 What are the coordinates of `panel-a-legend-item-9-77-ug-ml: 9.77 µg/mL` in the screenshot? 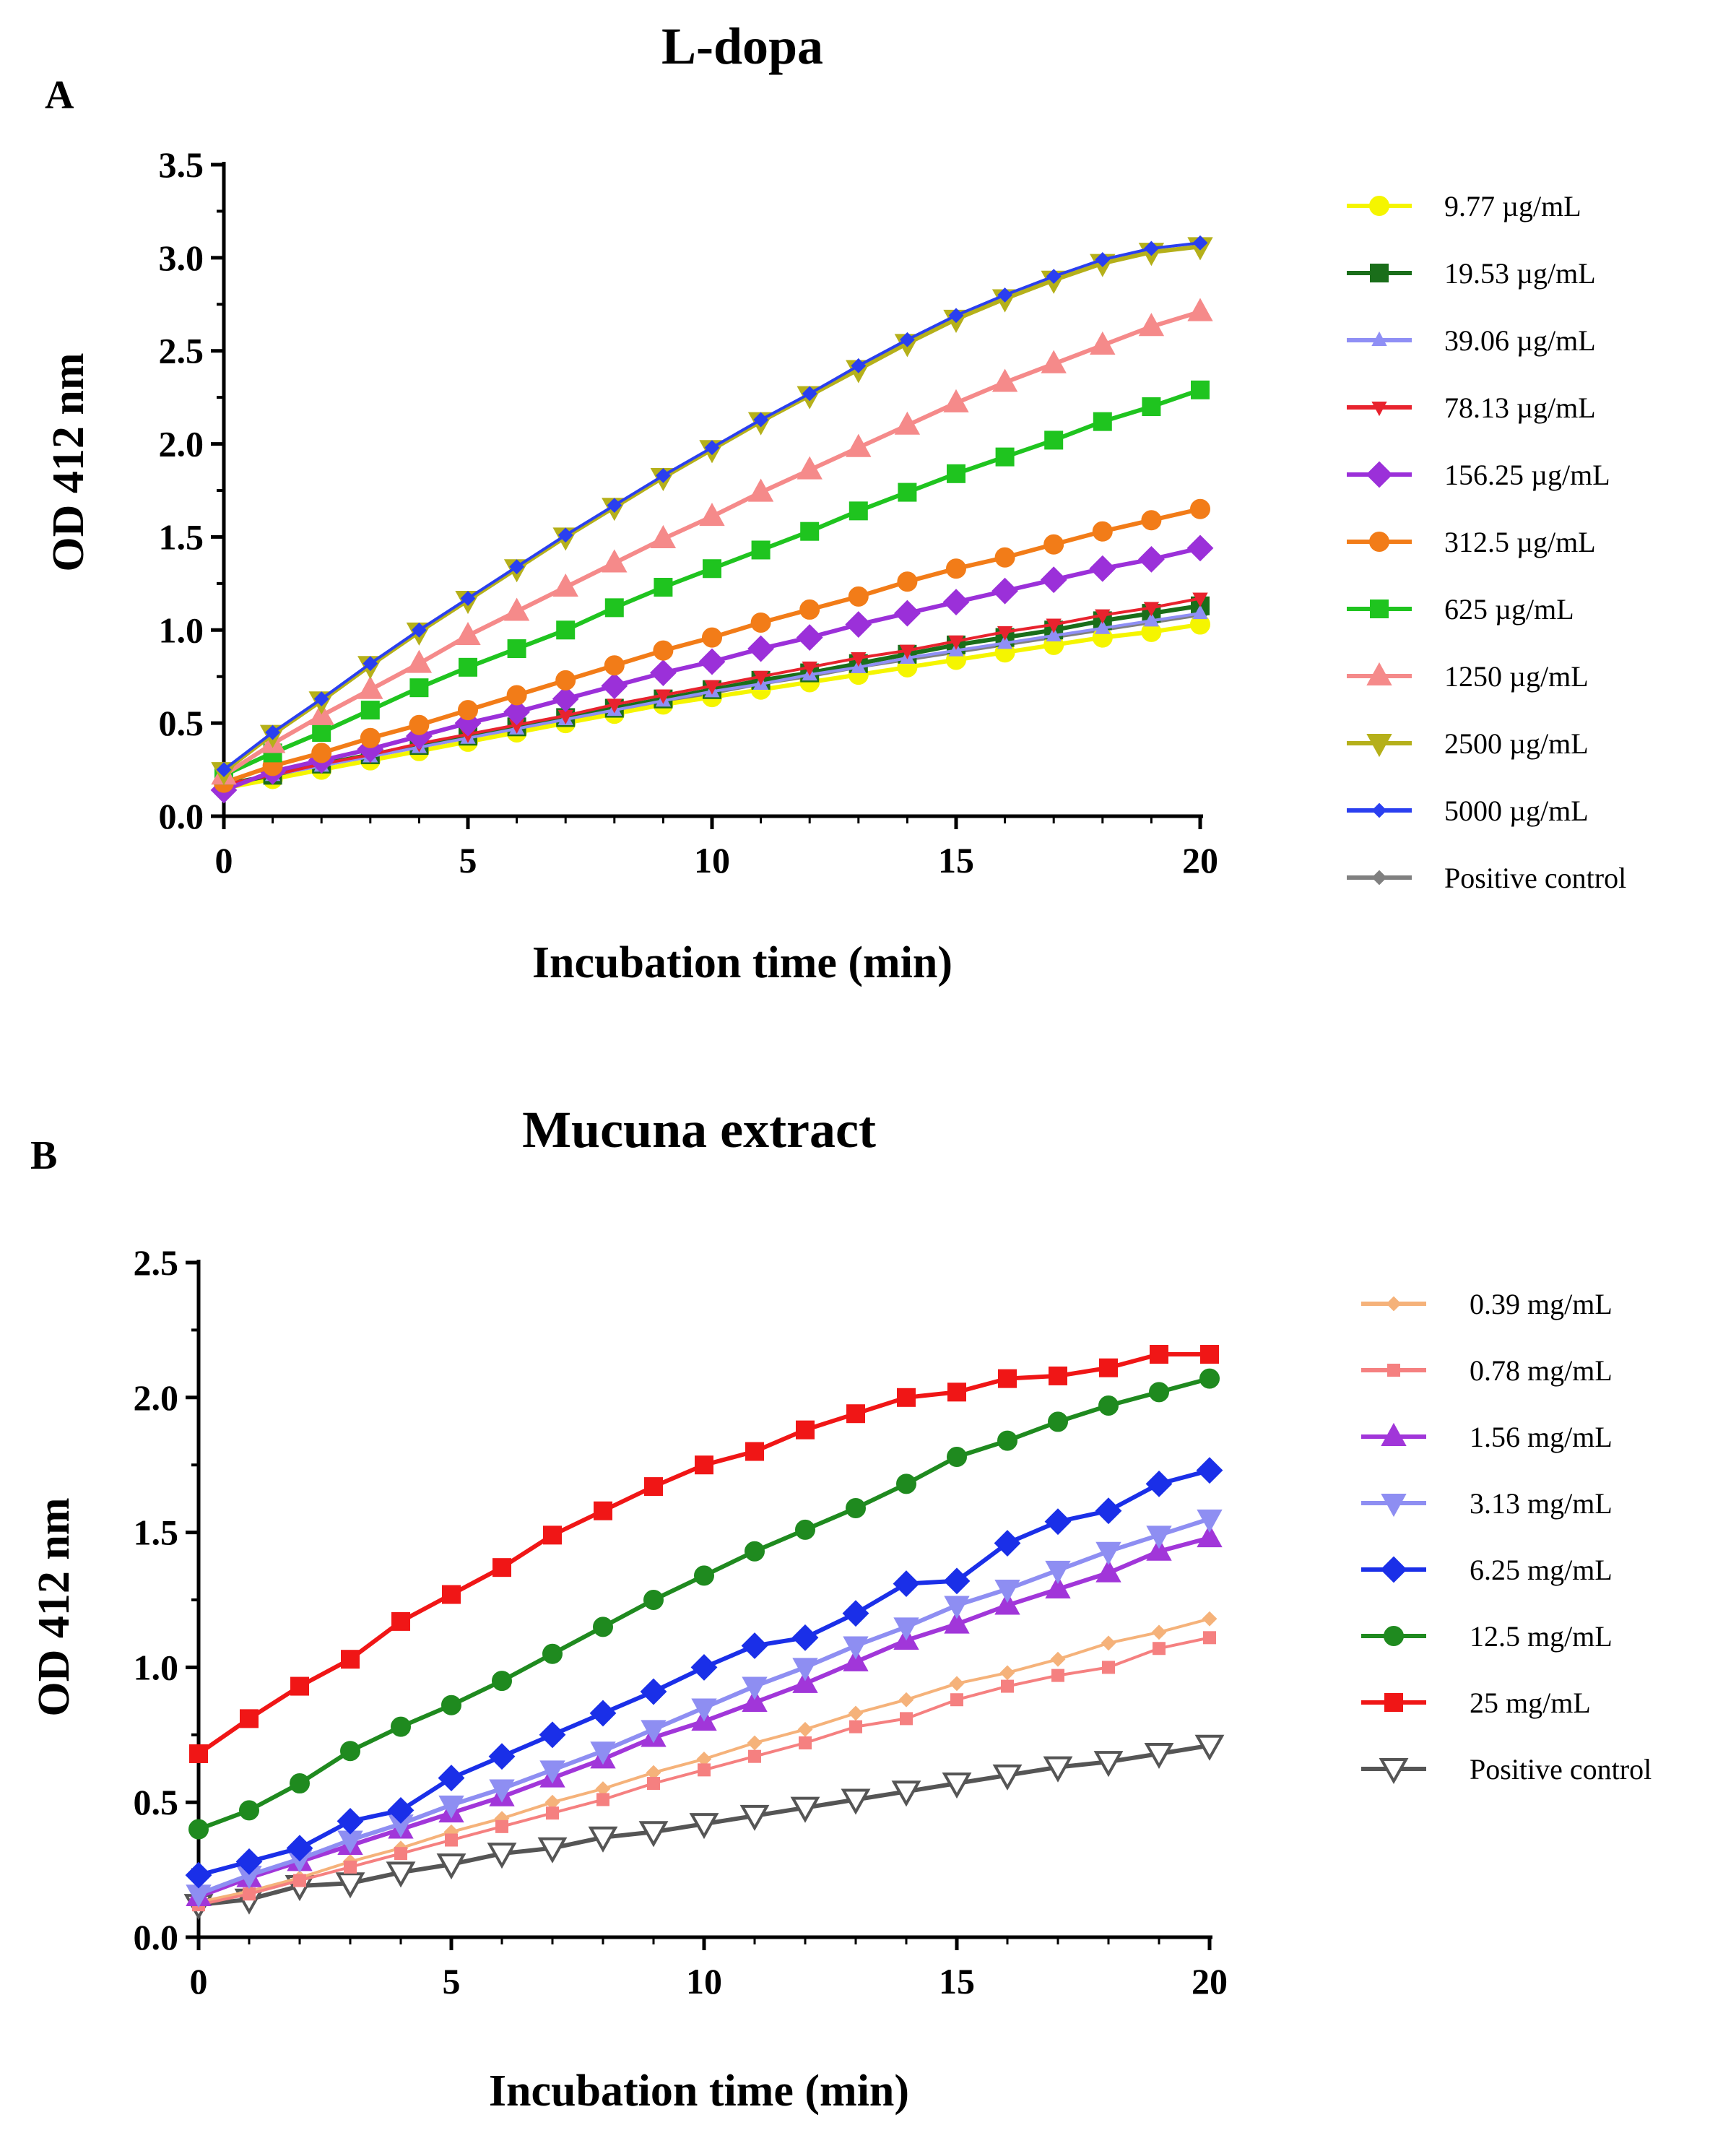 It's located at (1464, 206).